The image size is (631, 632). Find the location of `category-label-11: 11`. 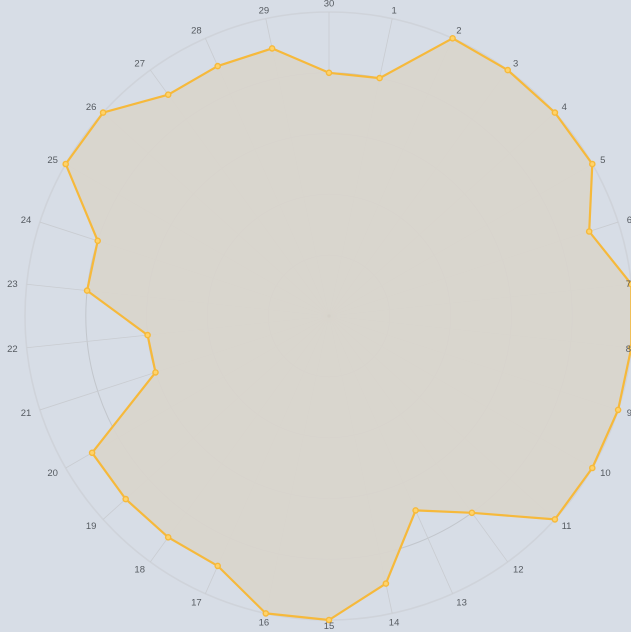

category-label-11: 11 is located at coordinates (567, 526).